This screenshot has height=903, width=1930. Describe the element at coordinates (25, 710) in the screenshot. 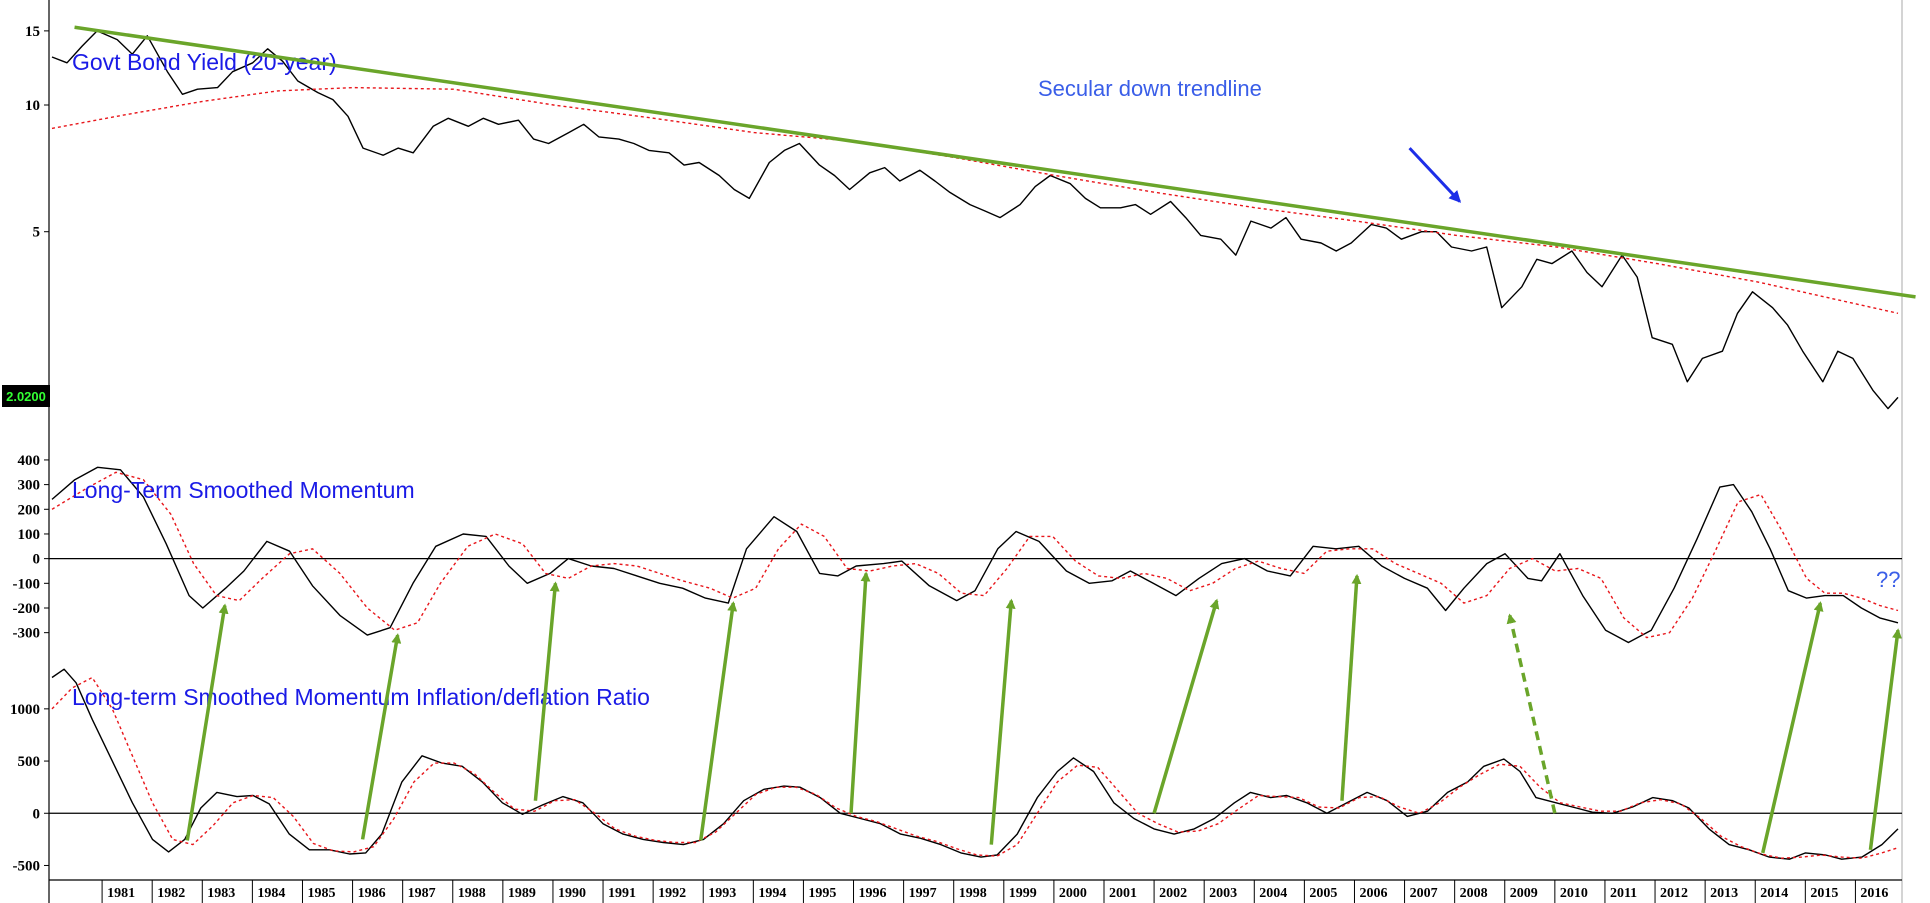

I see `y-tick-label: 1000` at that location.